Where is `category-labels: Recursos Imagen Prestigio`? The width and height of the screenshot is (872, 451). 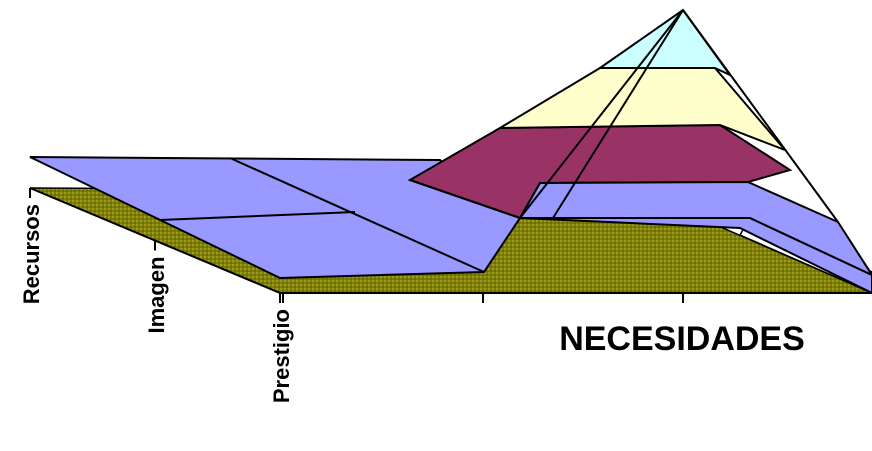 category-labels: Recursos Imagen Prestigio is located at coordinates (156, 303).